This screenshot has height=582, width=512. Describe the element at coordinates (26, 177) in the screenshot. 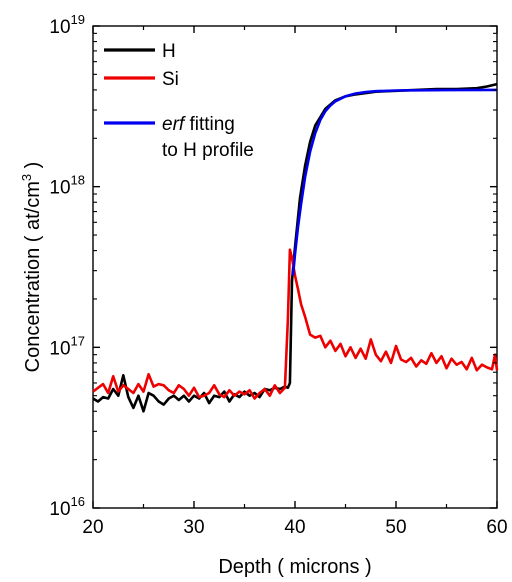

I see `y-axis-title-superscript: 3` at that location.